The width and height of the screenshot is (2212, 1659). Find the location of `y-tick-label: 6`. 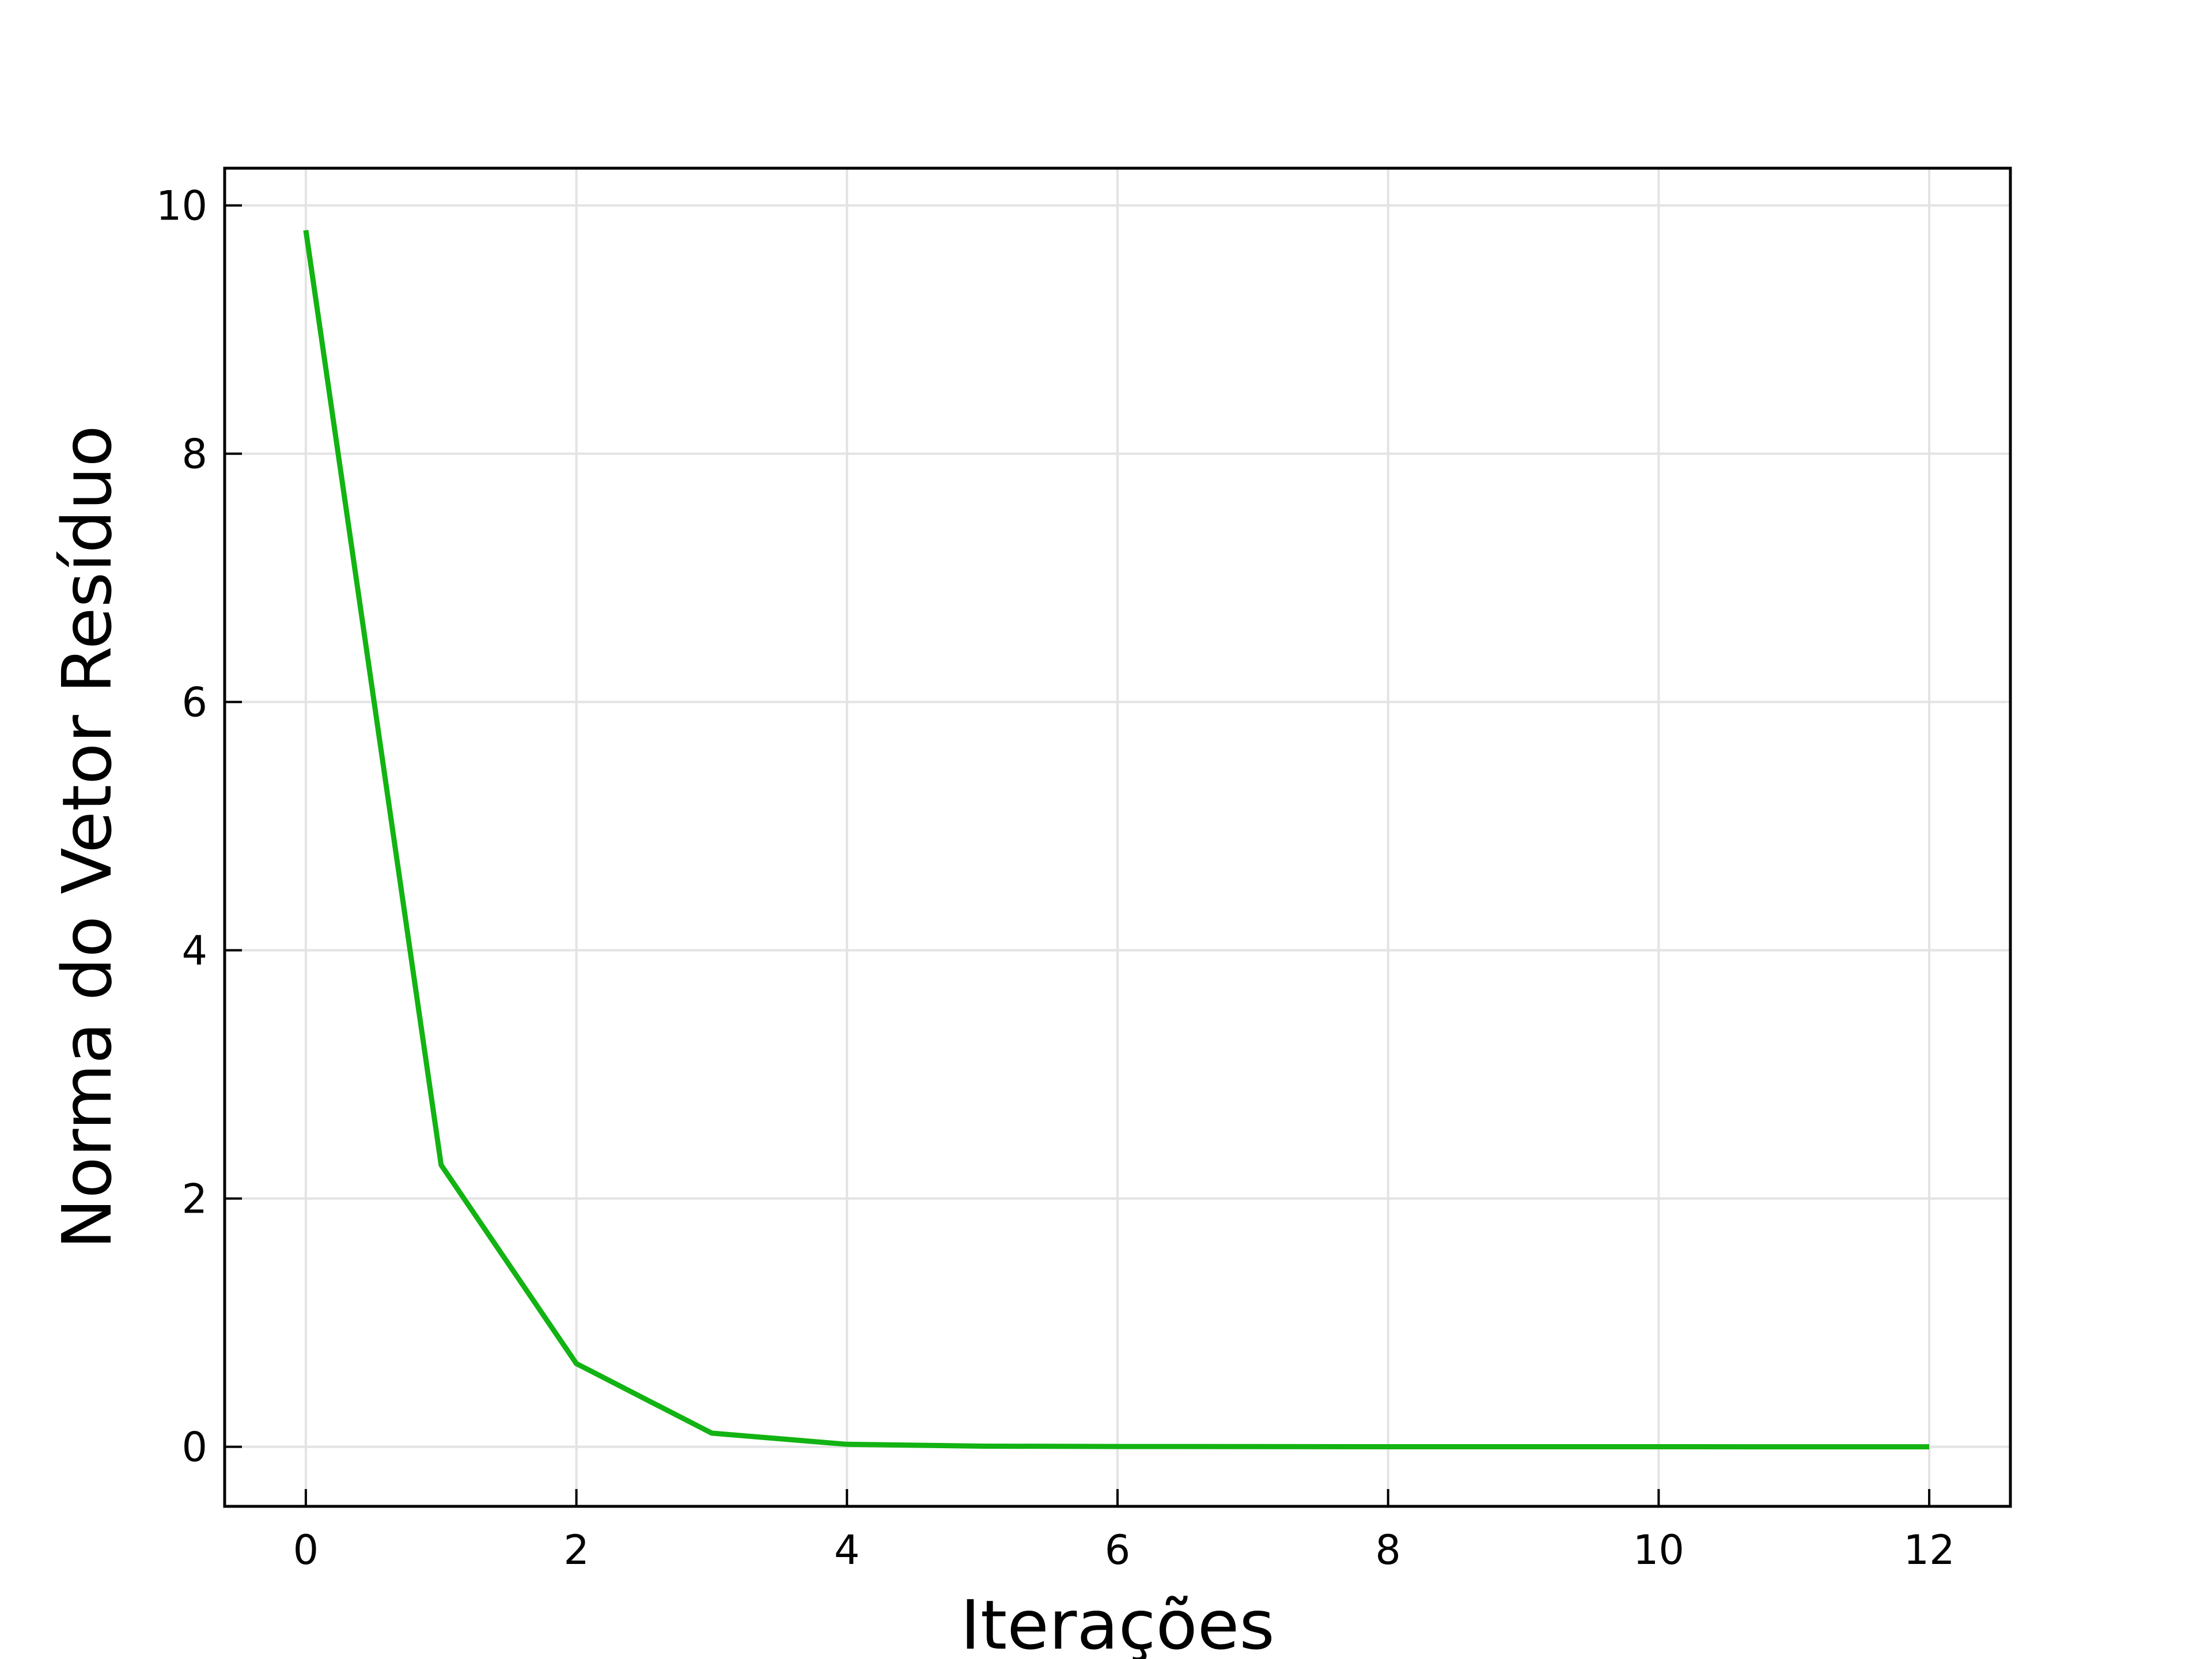

y-tick-label: 6 is located at coordinates (194, 702).